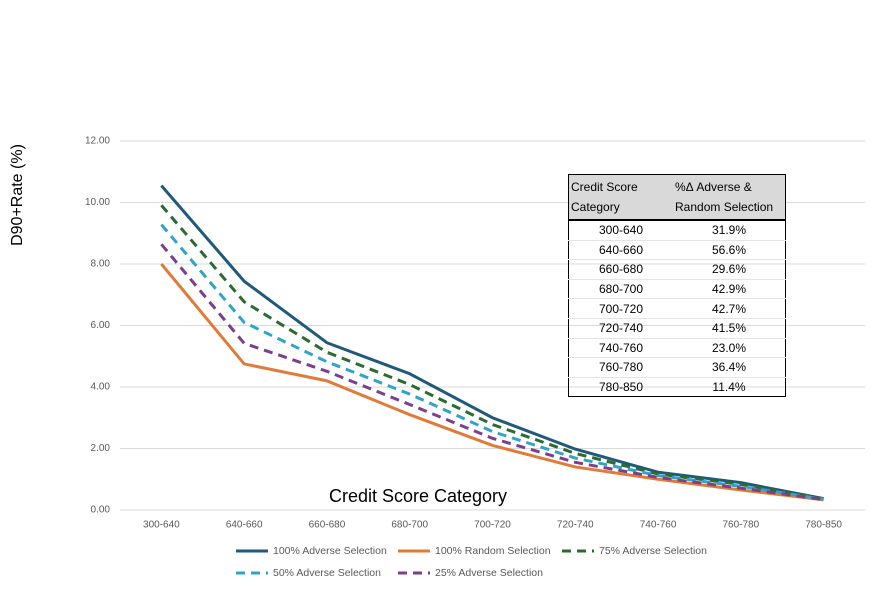 The width and height of the screenshot is (879, 590). What do you see at coordinates (740, 525) in the screenshot?
I see `x-tick-label: 760-780` at bounding box center [740, 525].